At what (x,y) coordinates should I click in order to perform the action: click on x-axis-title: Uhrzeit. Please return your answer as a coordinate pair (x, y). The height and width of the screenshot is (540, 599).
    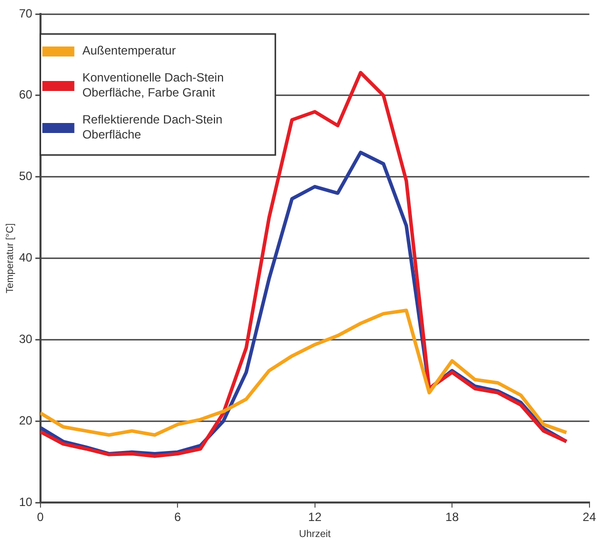
    Looking at the image, I should click on (314, 534).